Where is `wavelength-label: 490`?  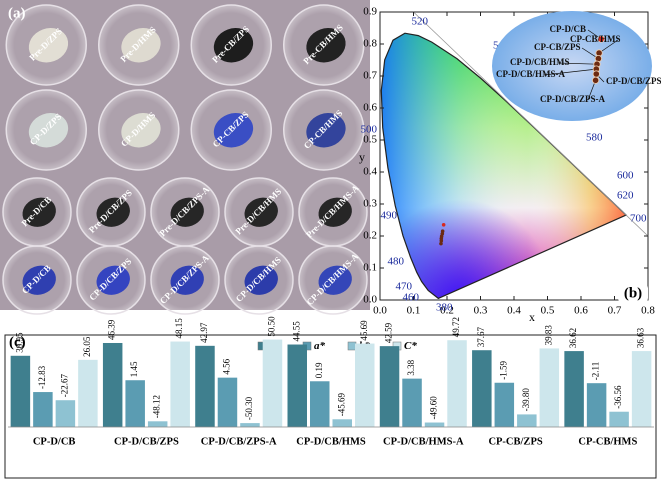 wavelength-label: 490 is located at coordinates (389, 216).